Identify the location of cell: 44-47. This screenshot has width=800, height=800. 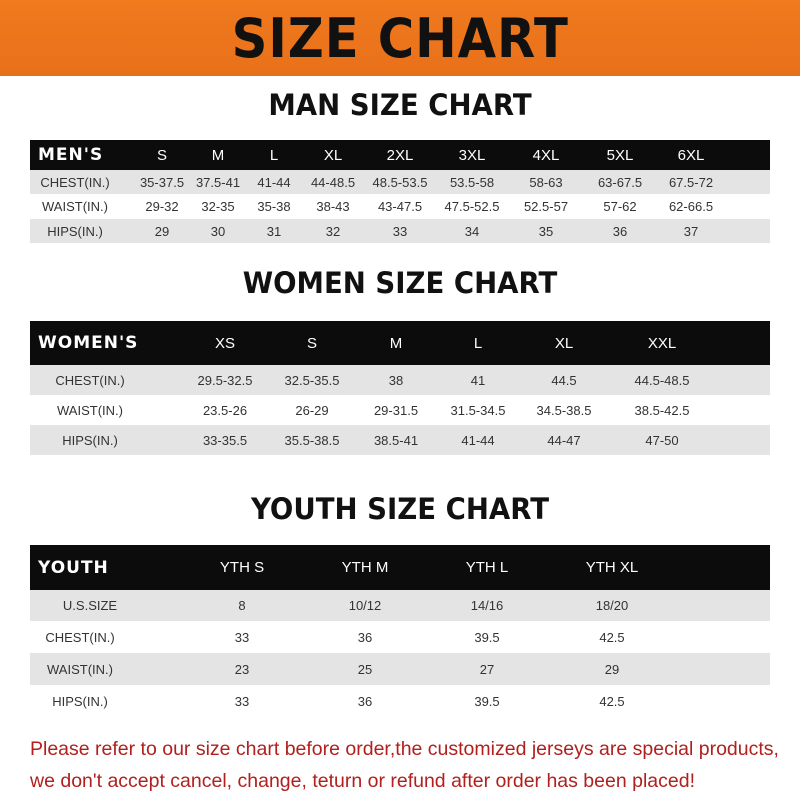
(564, 440).